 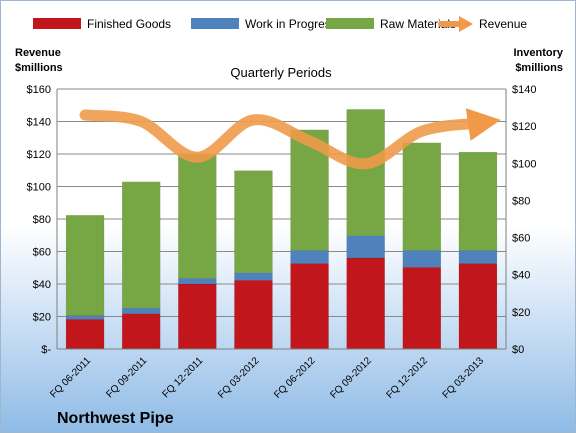 What do you see at coordinates (524, 90) in the screenshot?
I see `right-tick-label: $140` at bounding box center [524, 90].